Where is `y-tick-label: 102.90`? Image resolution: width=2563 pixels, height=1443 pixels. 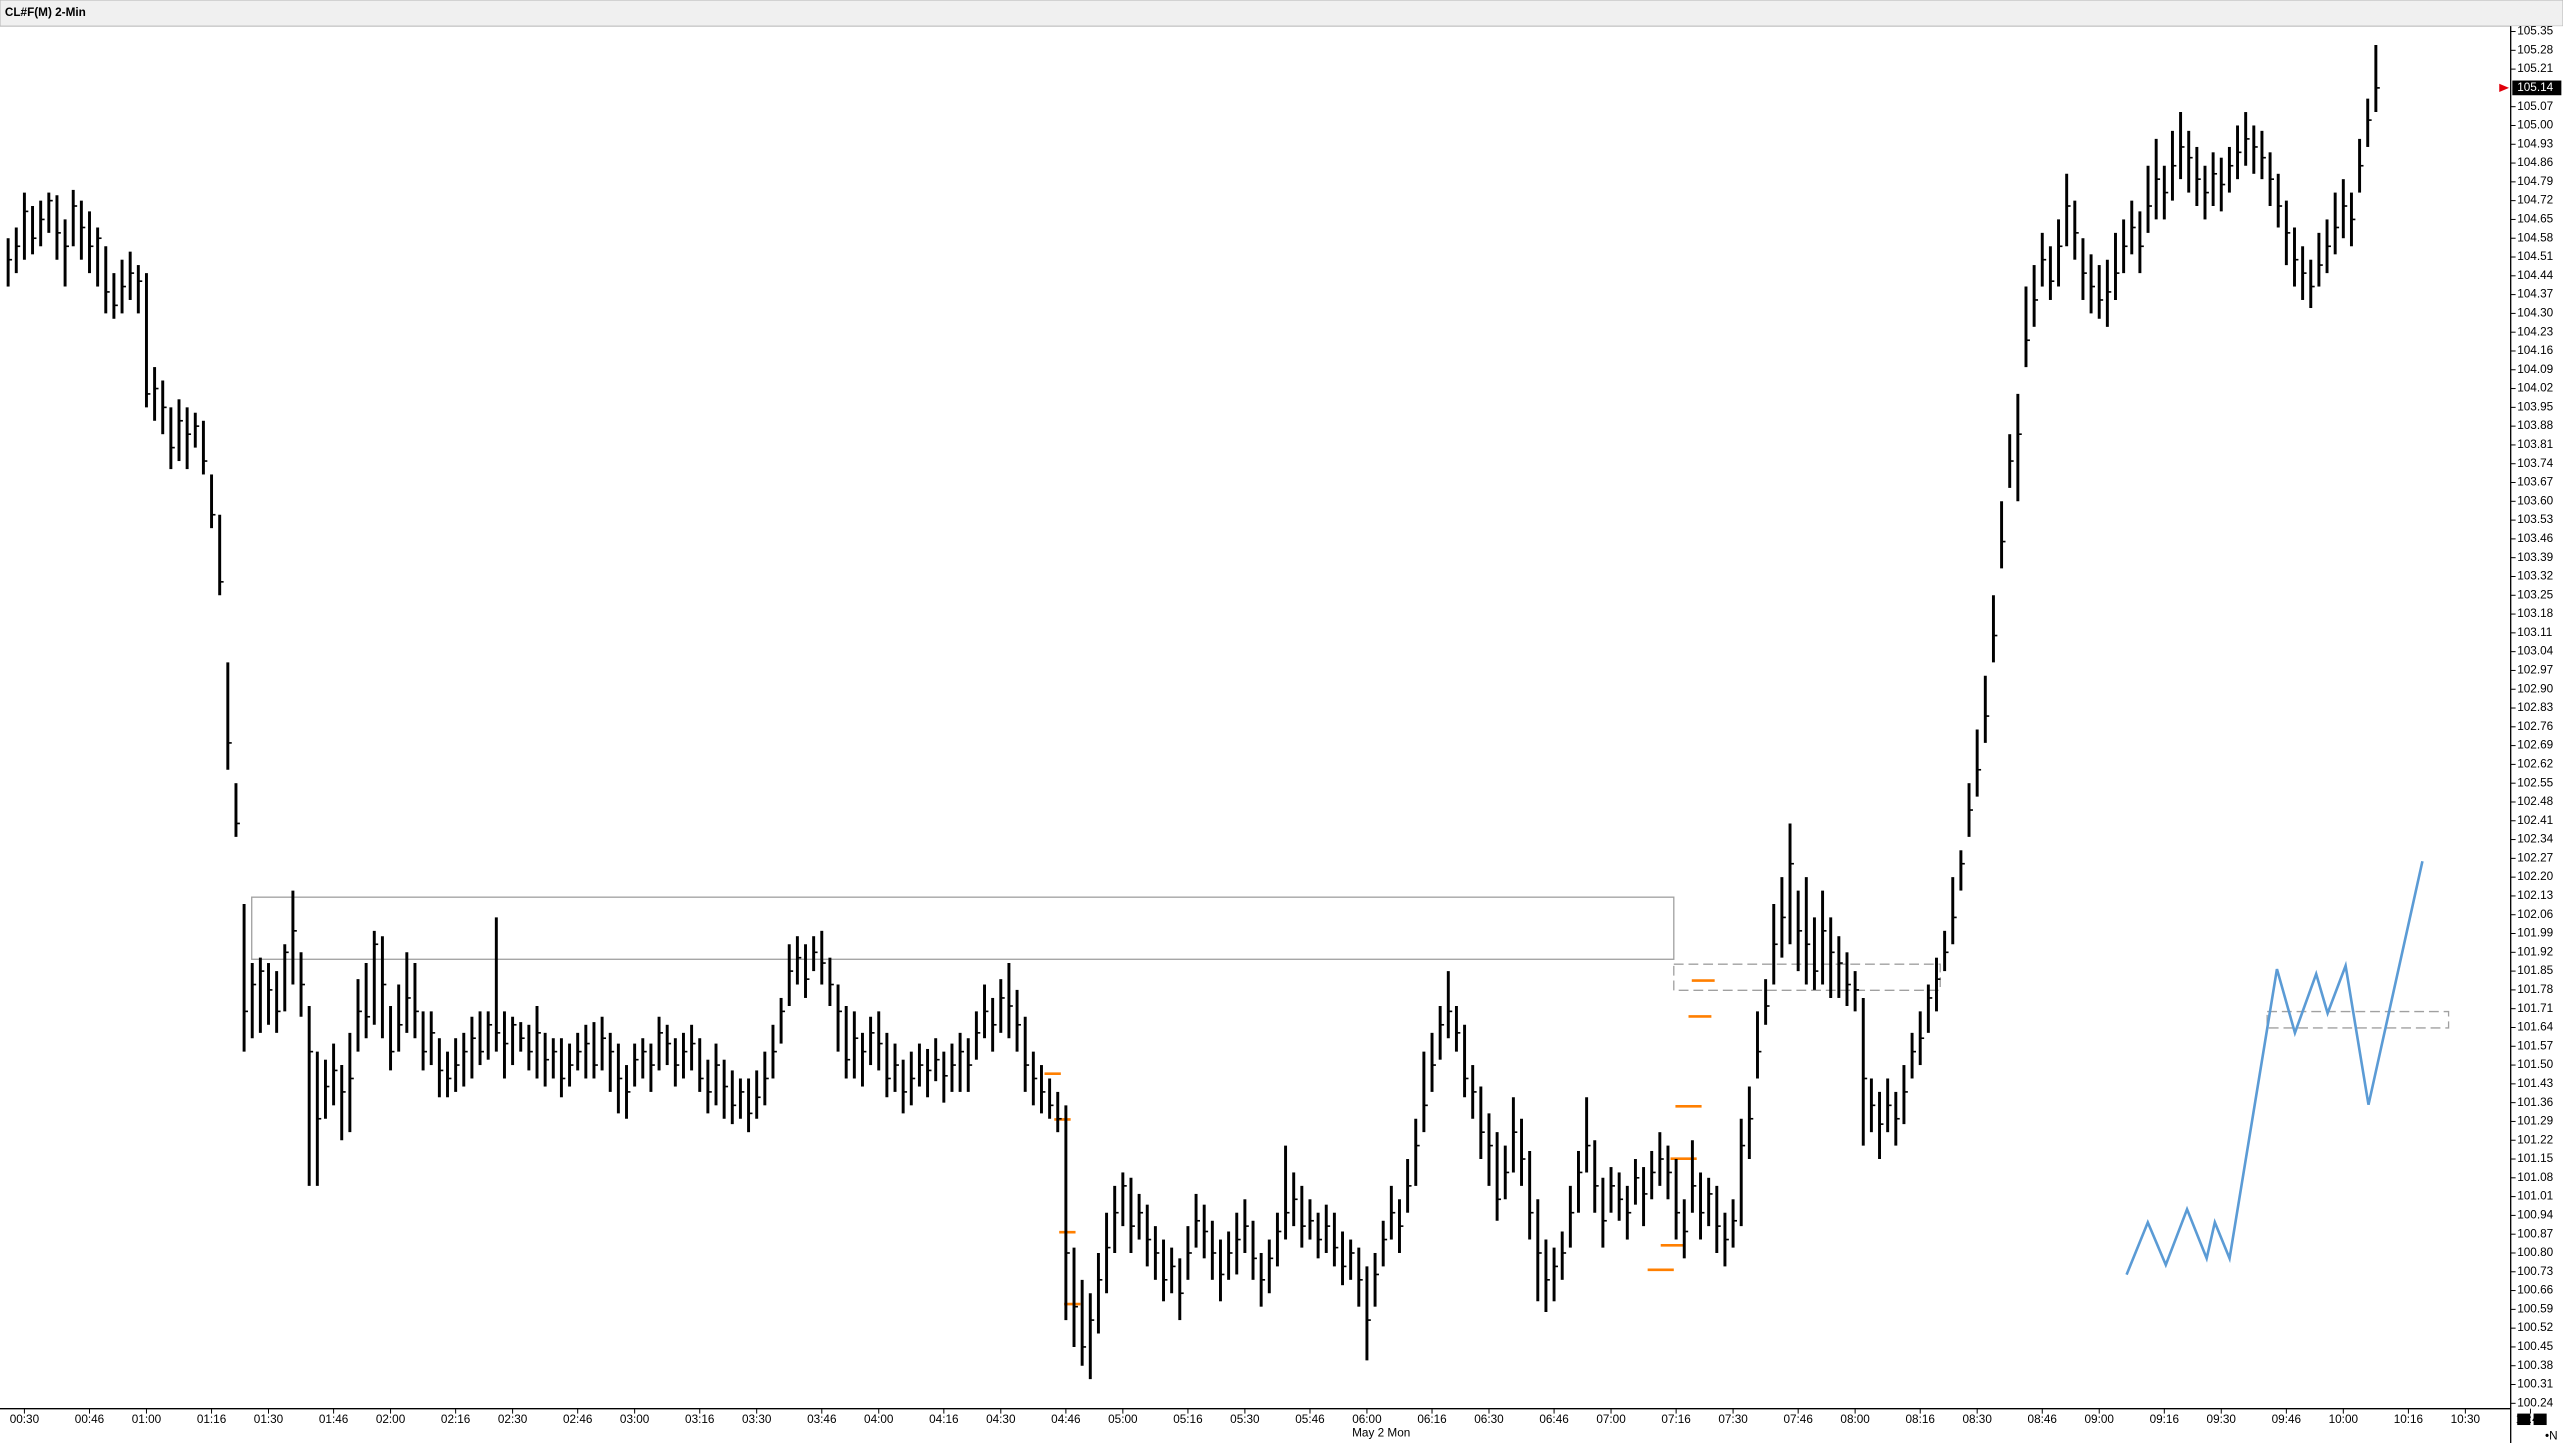
y-tick-label: 102.90 is located at coordinates (2535, 688).